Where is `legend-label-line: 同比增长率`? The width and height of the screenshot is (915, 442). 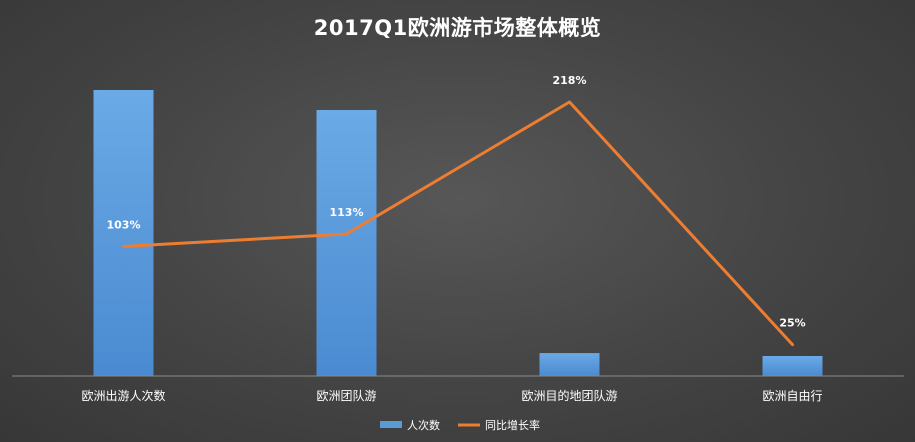
legend-label-line: 同比增长率 is located at coordinates (512, 425).